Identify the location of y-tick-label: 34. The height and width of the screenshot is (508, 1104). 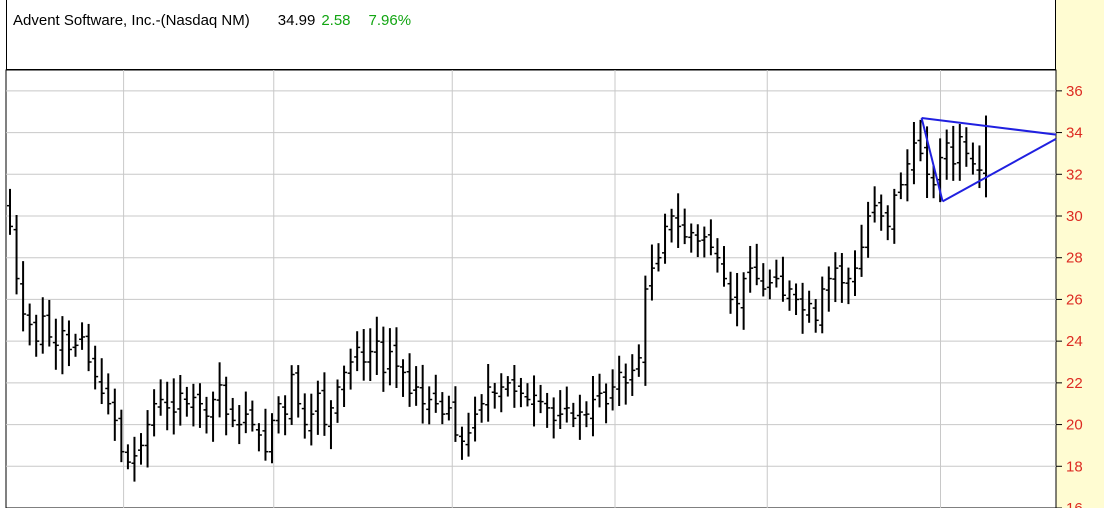
(1074, 133).